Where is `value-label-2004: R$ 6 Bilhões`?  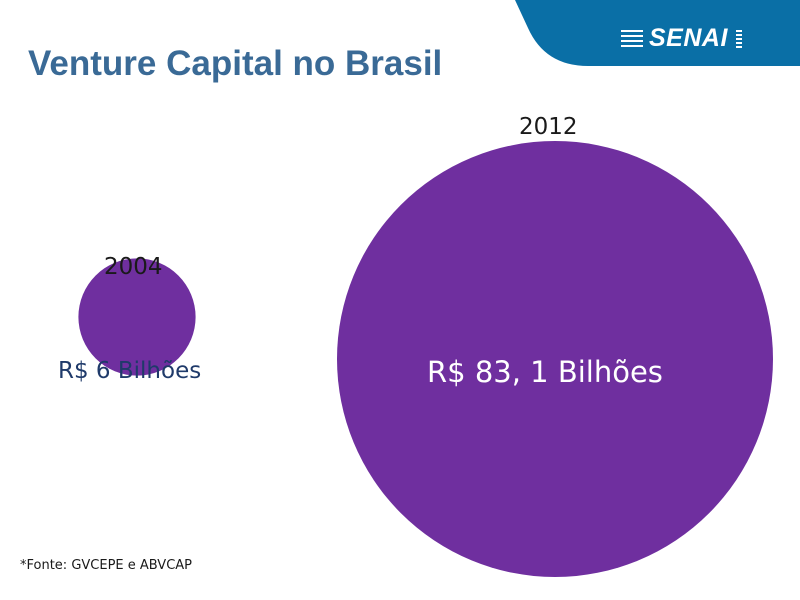
value-label-2004: R$ 6 Bilhões is located at coordinates (130, 371).